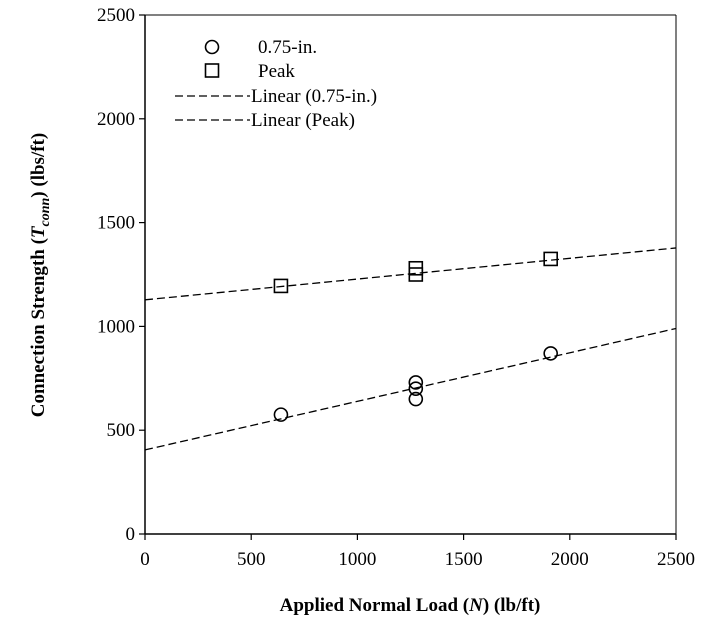 The image size is (713, 621). Describe the element at coordinates (212, 70) in the screenshot. I see `legend-square-marker` at that location.